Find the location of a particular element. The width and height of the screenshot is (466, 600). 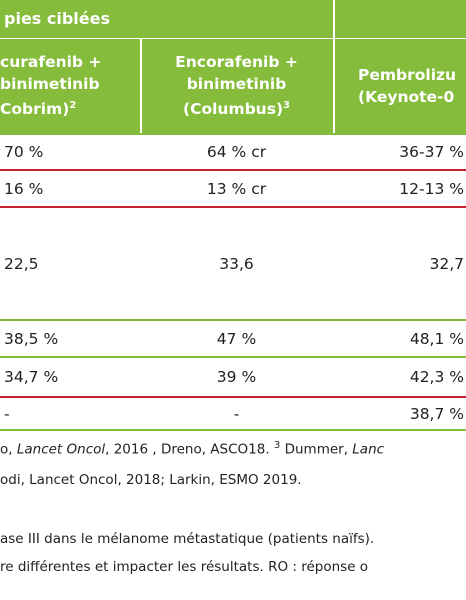

header-text: Encorafenib + is located at coordinates (236, 62).